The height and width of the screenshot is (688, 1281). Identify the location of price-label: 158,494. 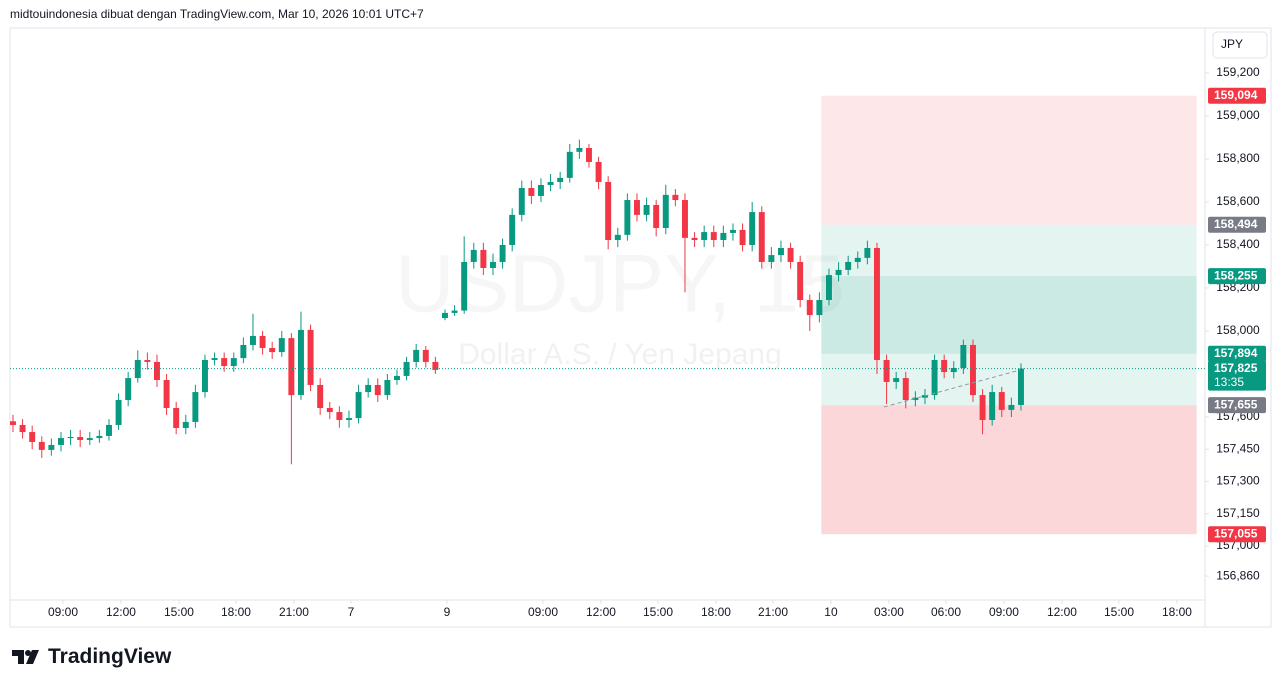
(1236, 224).